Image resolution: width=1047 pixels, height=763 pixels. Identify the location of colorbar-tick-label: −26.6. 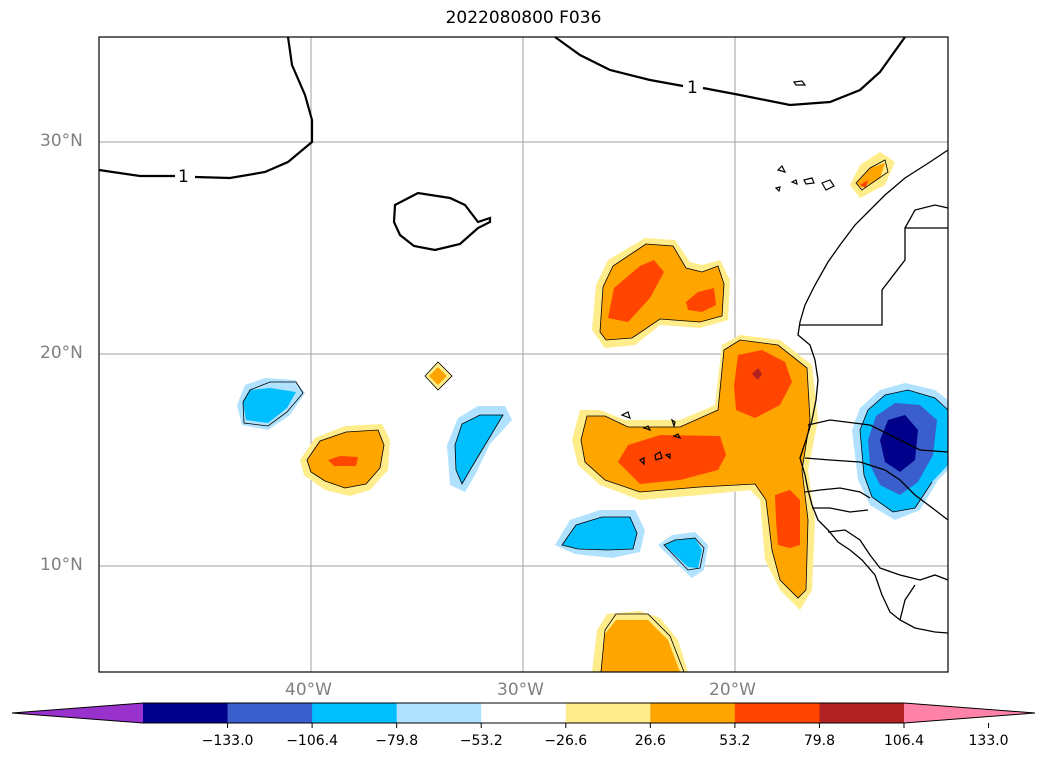
(565, 741).